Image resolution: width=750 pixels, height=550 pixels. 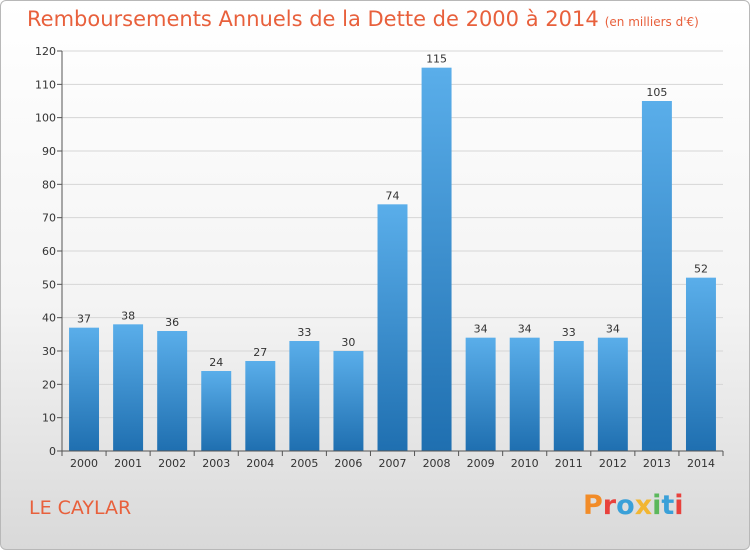 I want to click on bar-2014, so click(x=700, y=364).